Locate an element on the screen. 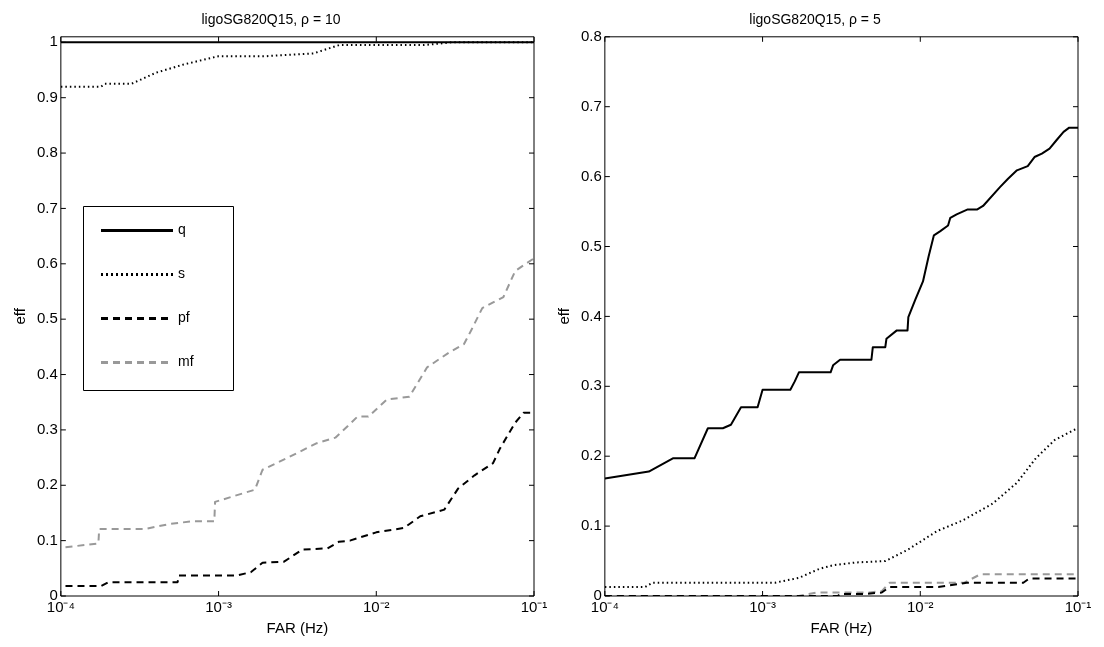 The height and width of the screenshot is (647, 1104). chart-title: ligoSG820Q15, ρ = 5 is located at coordinates (815, 19).